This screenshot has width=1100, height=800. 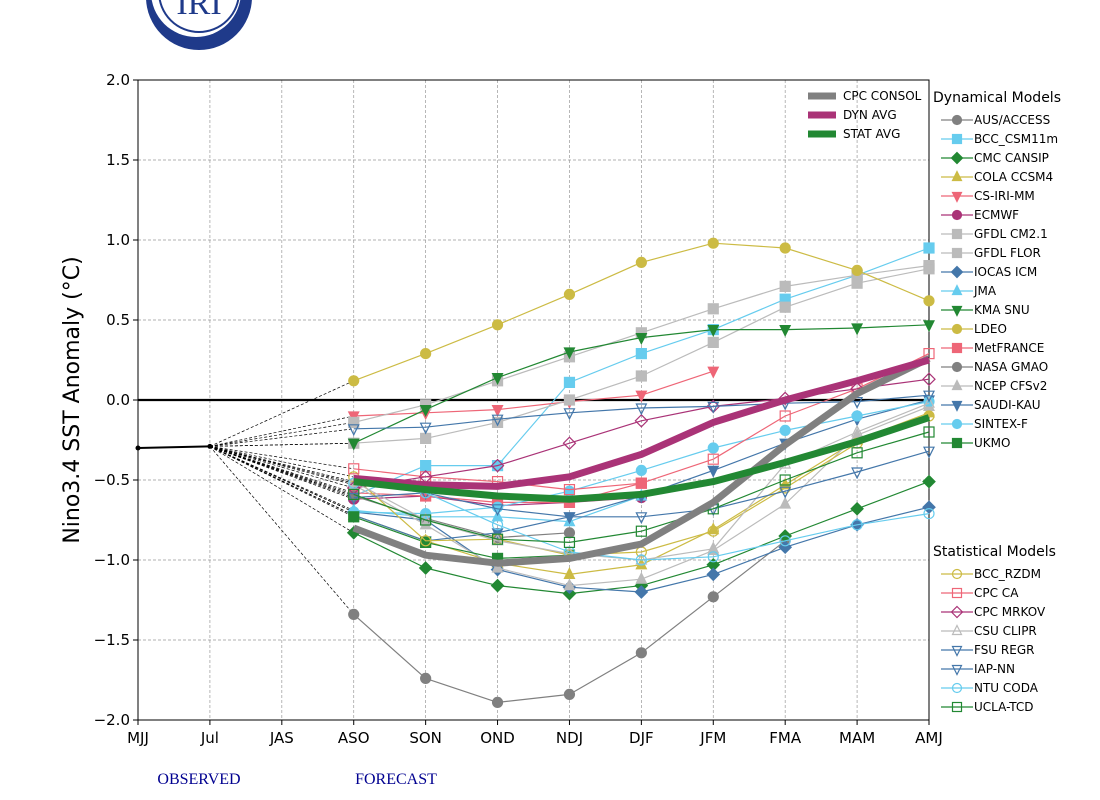 What do you see at coordinates (1005, 631) in the screenshot?
I see `legend-label: CSU CLIPR` at bounding box center [1005, 631].